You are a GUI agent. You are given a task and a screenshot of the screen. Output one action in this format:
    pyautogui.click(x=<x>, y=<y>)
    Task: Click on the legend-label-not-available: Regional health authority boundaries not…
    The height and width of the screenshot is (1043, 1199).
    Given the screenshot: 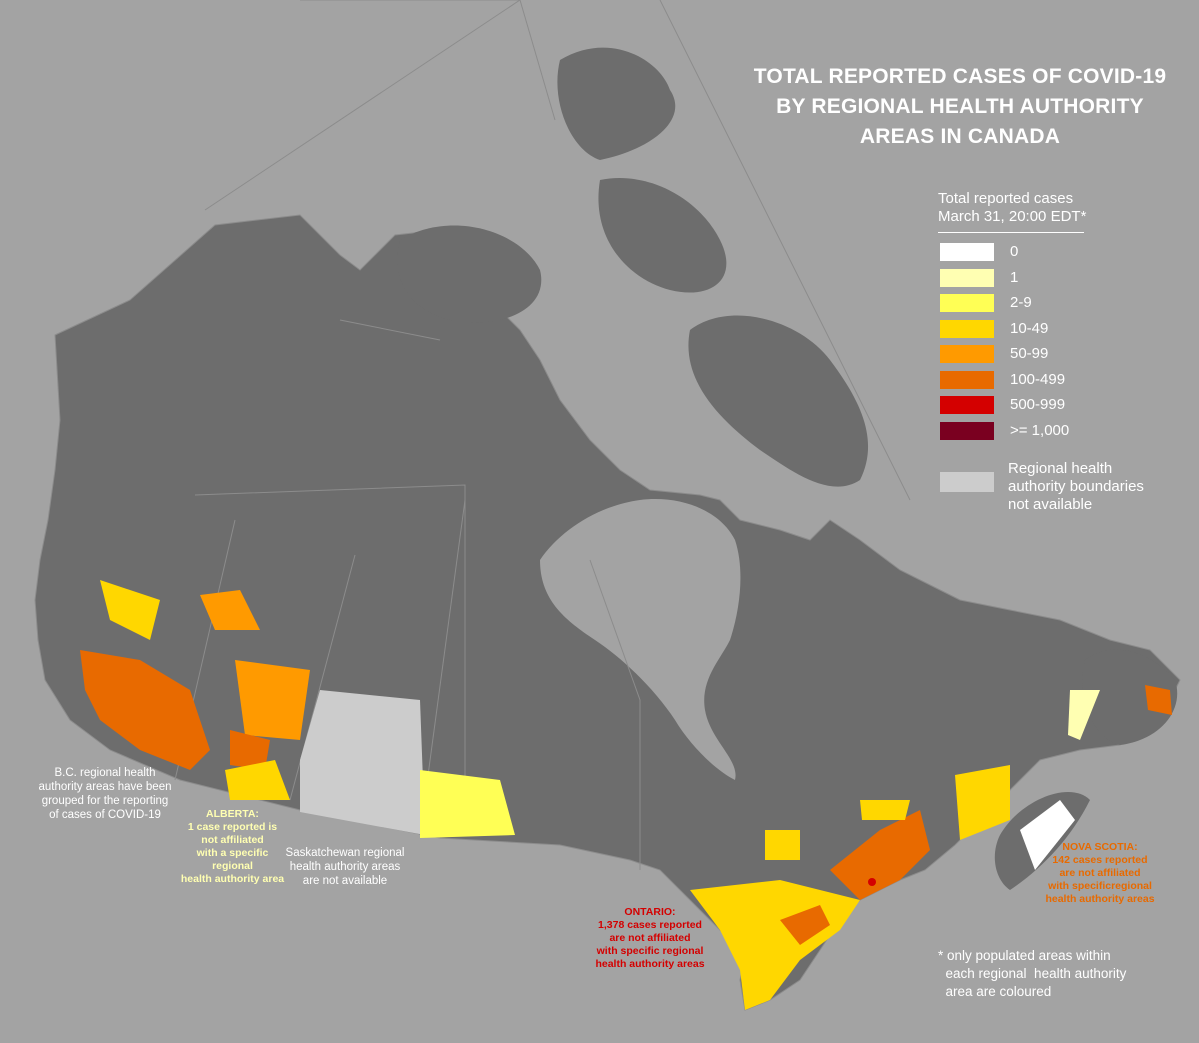 What is the action you would take?
    pyautogui.click(x=1078, y=487)
    